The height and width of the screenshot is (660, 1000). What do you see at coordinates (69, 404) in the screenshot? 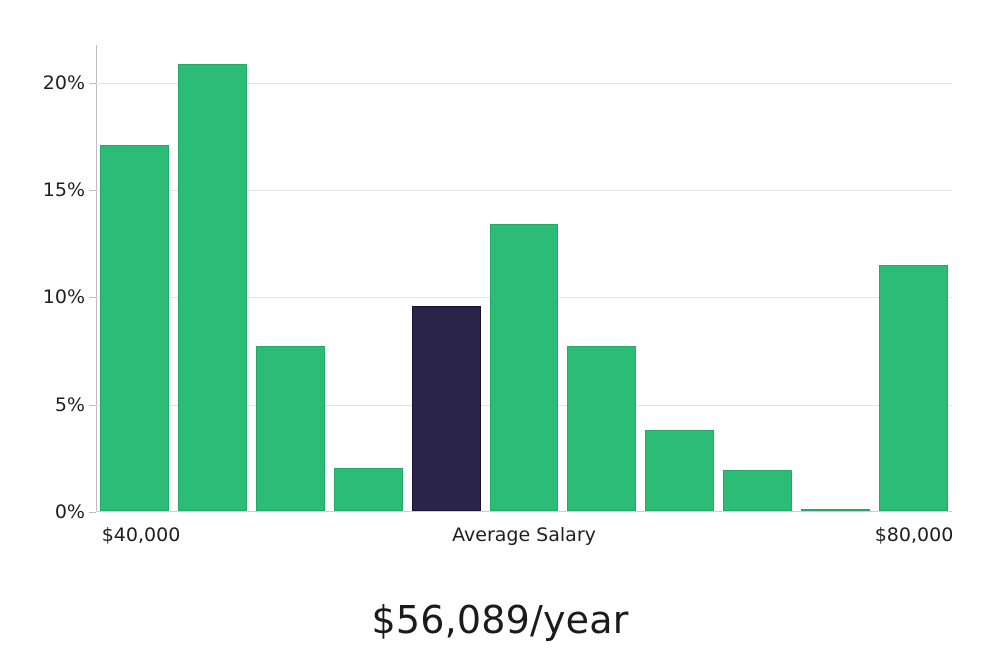
I see `y-tick-label-5: 5%` at bounding box center [69, 404].